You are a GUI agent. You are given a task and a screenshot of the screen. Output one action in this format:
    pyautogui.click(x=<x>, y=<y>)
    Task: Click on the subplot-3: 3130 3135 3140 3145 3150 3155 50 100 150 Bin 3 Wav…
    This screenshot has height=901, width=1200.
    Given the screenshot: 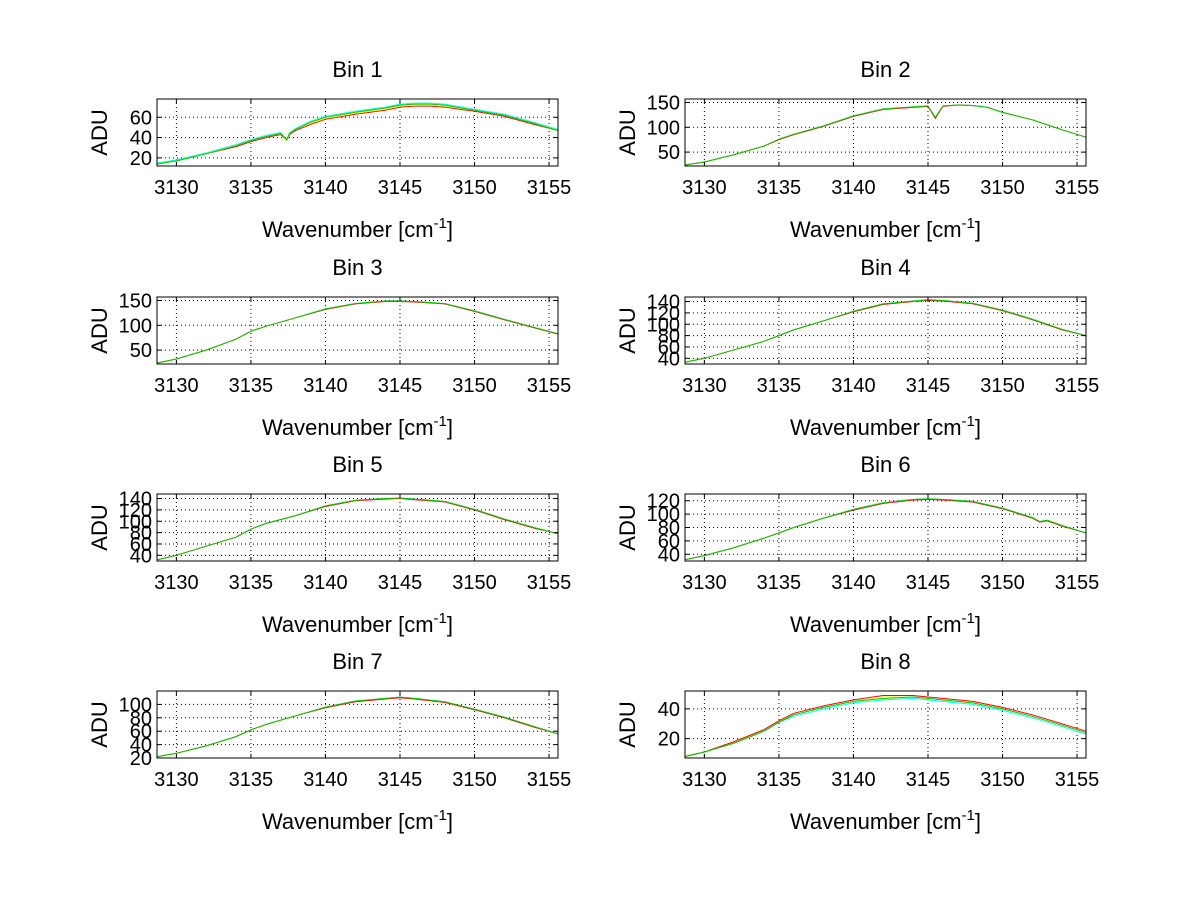 What is the action you would take?
    pyautogui.click(x=329, y=347)
    